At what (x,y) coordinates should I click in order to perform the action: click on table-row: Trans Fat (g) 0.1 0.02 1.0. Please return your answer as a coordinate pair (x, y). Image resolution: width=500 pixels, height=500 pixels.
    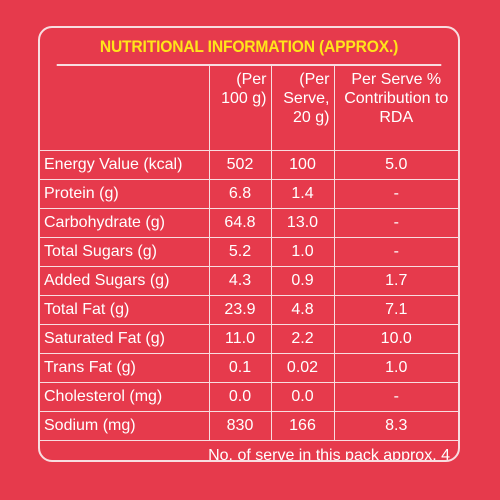
    Looking at the image, I should click on (249, 368).